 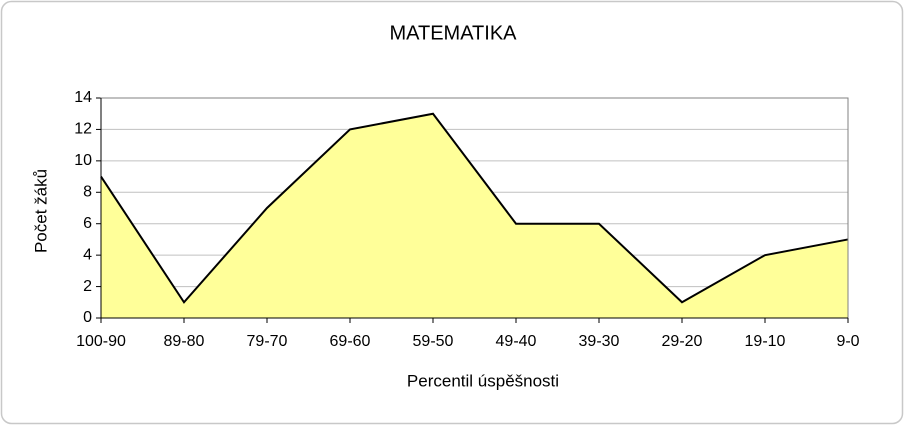 I want to click on y-tick-label: 8, so click(x=87, y=192).